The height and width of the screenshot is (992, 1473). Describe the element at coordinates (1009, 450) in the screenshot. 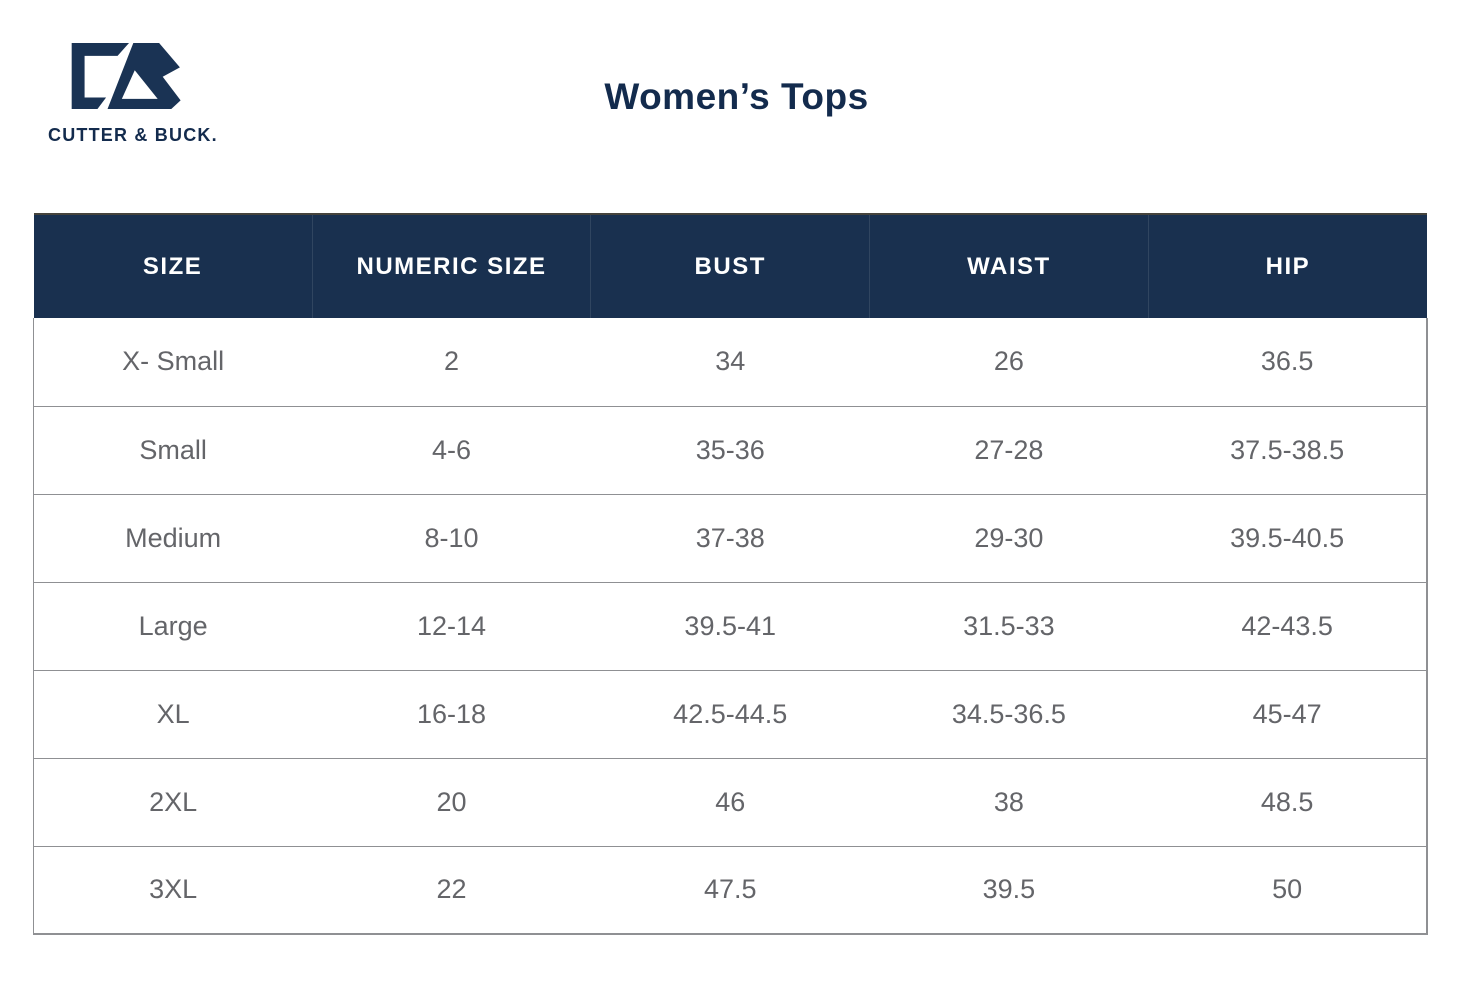

I see `measurement-cell: 27-28` at that location.